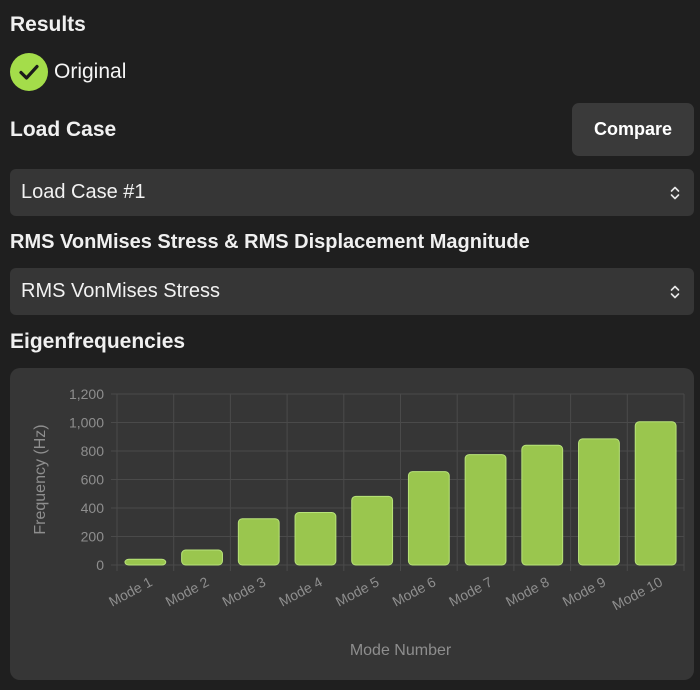 Image resolution: width=700 pixels, height=690 pixels. Describe the element at coordinates (93, 480) in the screenshot. I see `y-tick-label: 600` at that location.